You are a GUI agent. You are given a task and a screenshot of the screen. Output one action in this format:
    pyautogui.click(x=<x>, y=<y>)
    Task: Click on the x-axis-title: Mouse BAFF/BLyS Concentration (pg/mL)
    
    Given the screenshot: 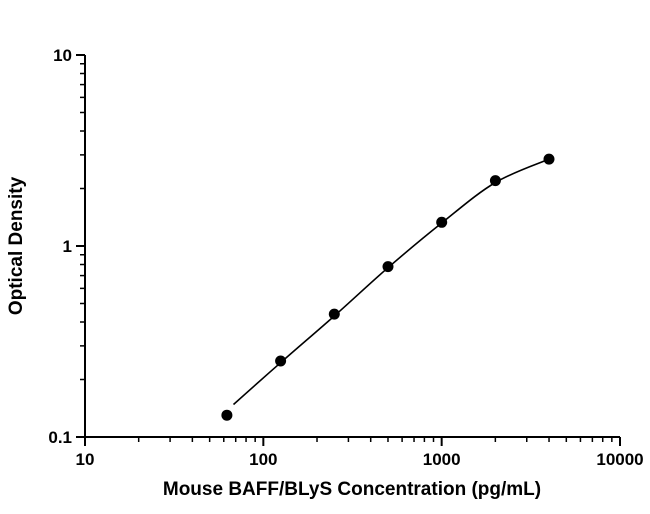 What is the action you would take?
    pyautogui.click(x=352, y=489)
    